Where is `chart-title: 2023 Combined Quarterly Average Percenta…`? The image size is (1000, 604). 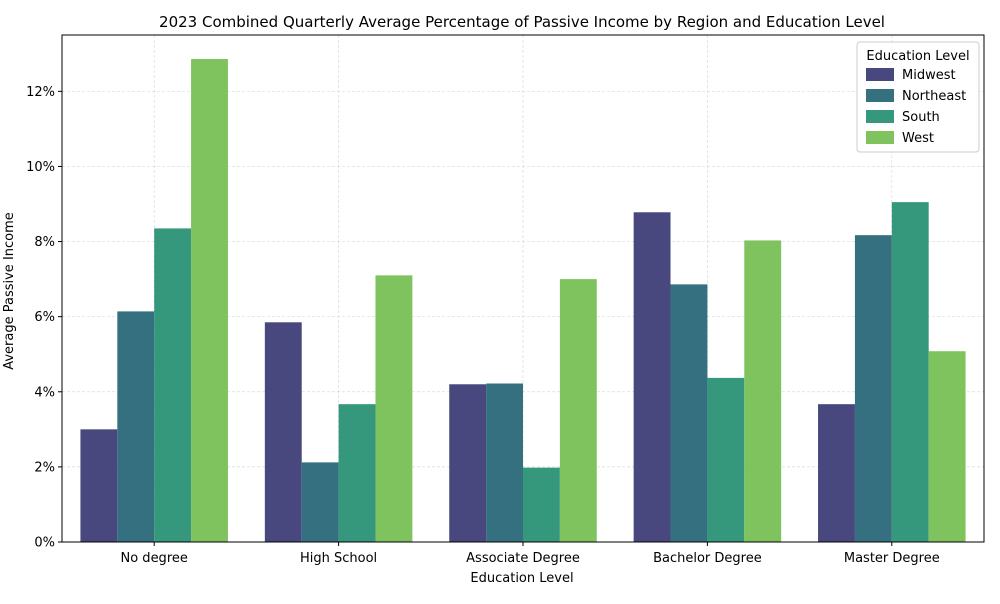
chart-title: 2023 Combined Quarterly Average Percenta… is located at coordinates (522, 22).